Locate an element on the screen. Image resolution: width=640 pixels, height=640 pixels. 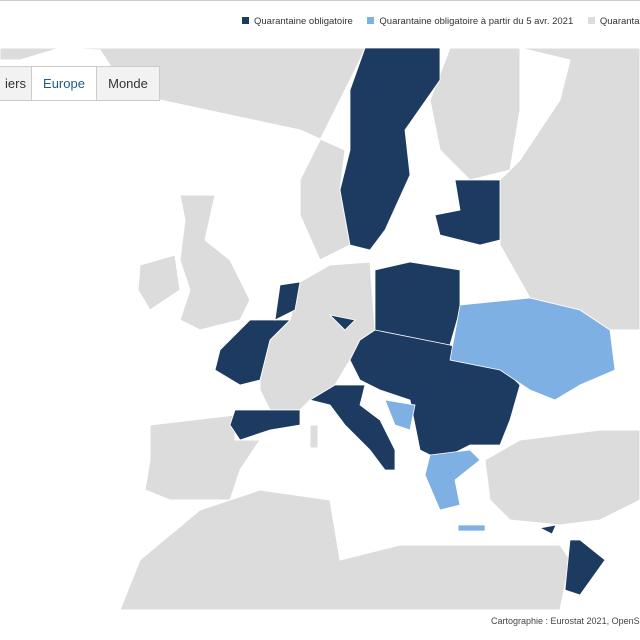
ukraine is located at coordinates (532, 349).